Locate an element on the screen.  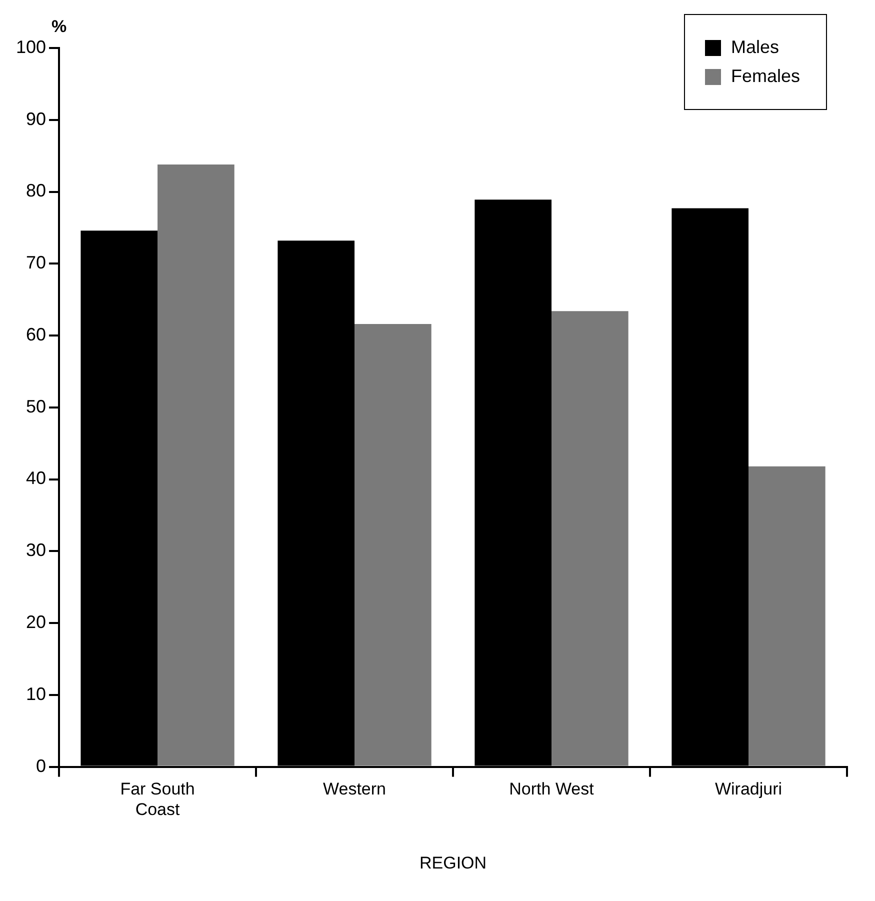
legend-label: Females is located at coordinates (765, 76).